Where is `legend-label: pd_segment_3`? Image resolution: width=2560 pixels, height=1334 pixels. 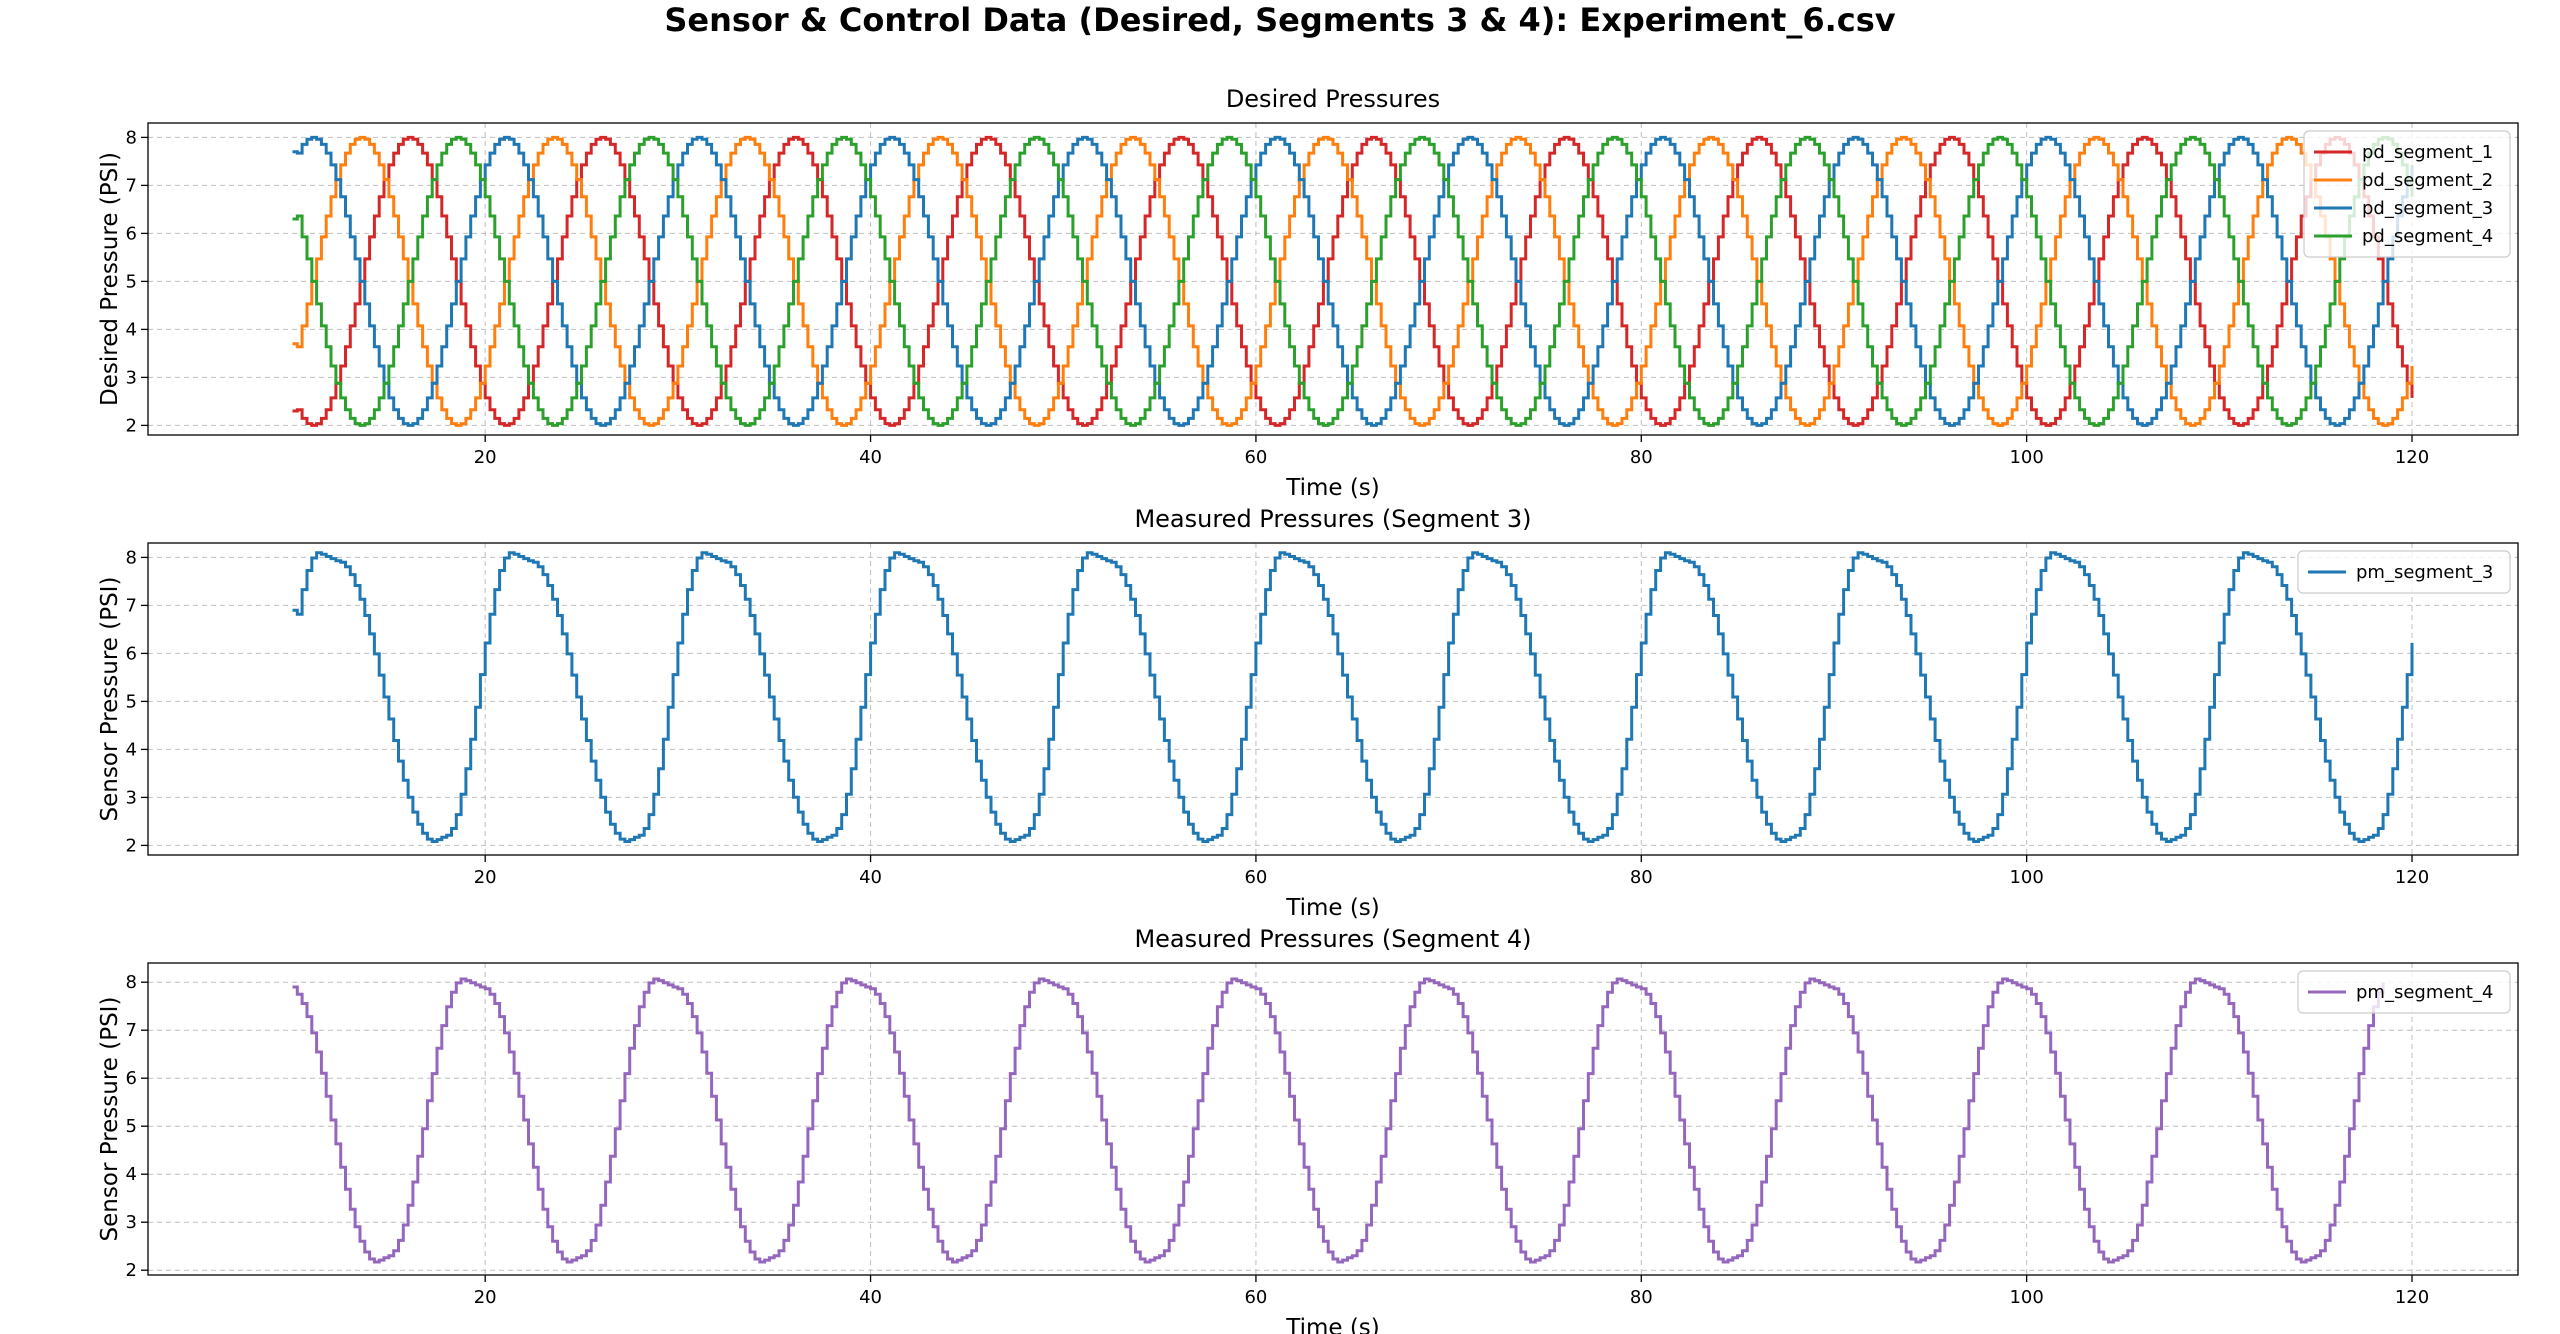
legend-label: pd_segment_3 is located at coordinates (2427, 208).